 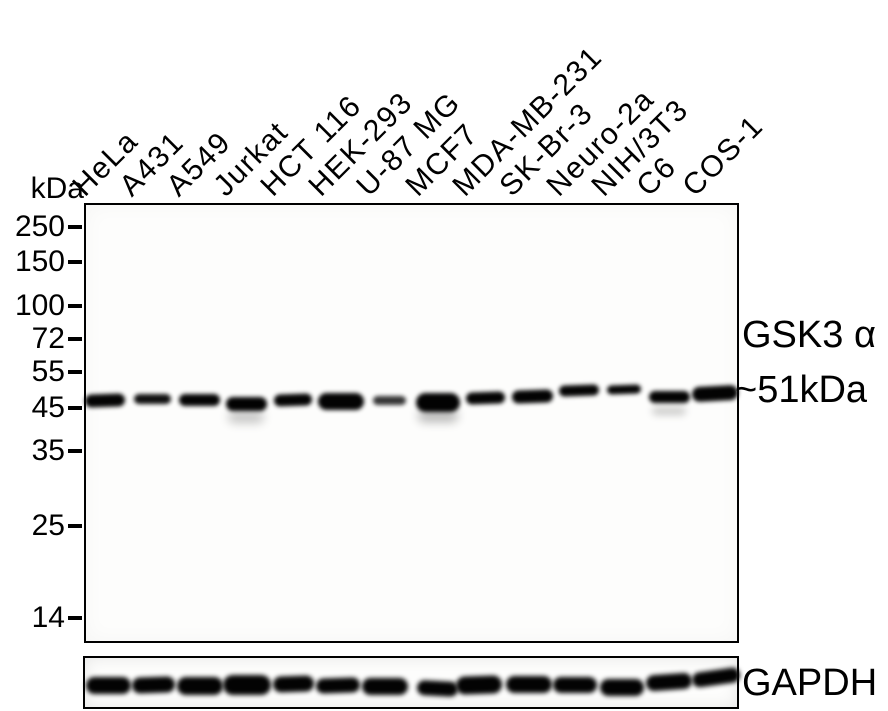 I want to click on ladder-mark: 14, so click(x=41, y=618).